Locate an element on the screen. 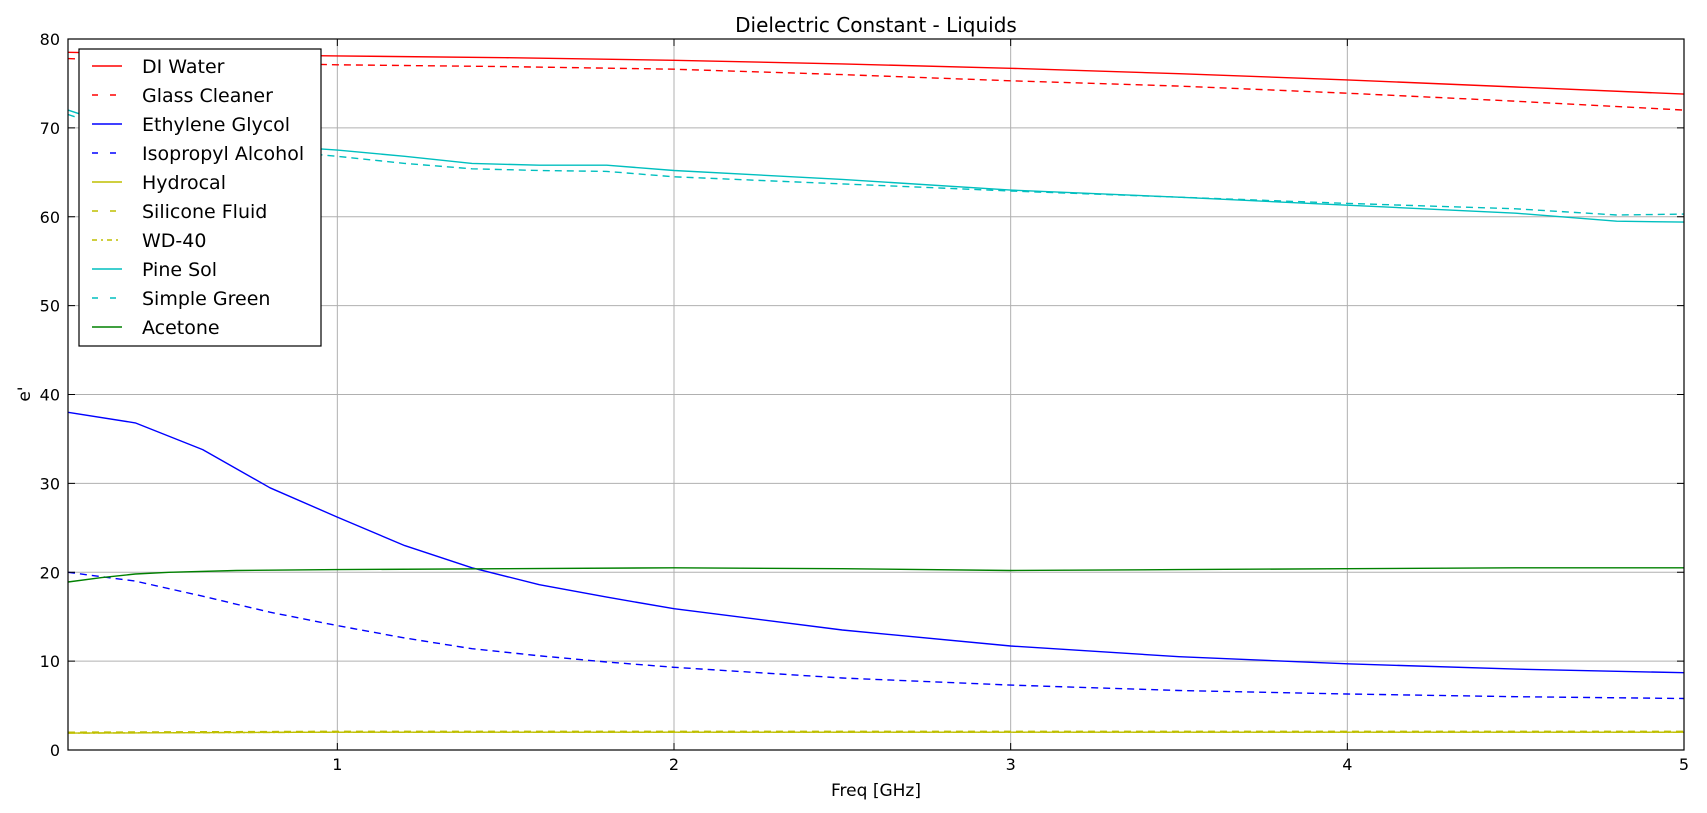  legend-label: Hydrocal is located at coordinates (184, 183).